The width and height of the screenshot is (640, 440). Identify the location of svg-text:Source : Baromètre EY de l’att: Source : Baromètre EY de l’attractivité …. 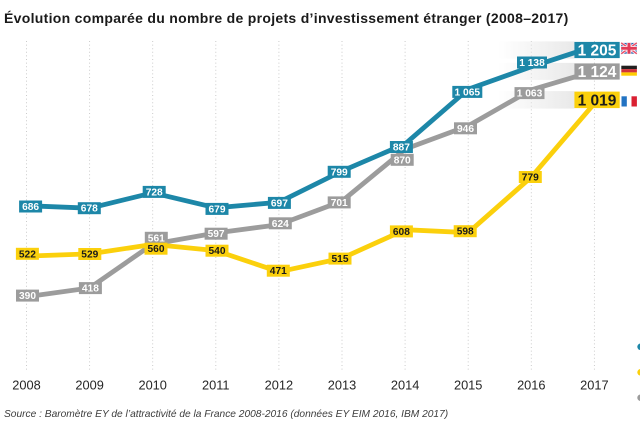
(226, 414).